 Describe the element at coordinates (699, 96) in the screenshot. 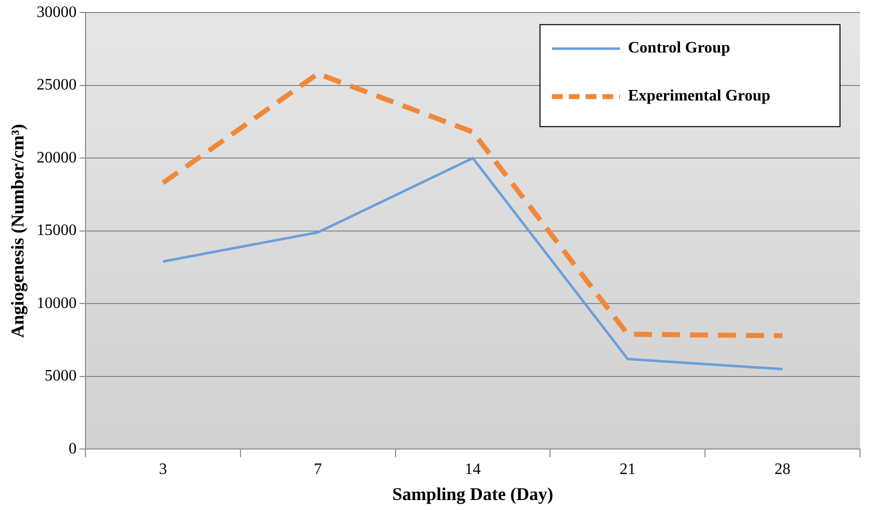

I see `legend-label: Experimental Group` at that location.